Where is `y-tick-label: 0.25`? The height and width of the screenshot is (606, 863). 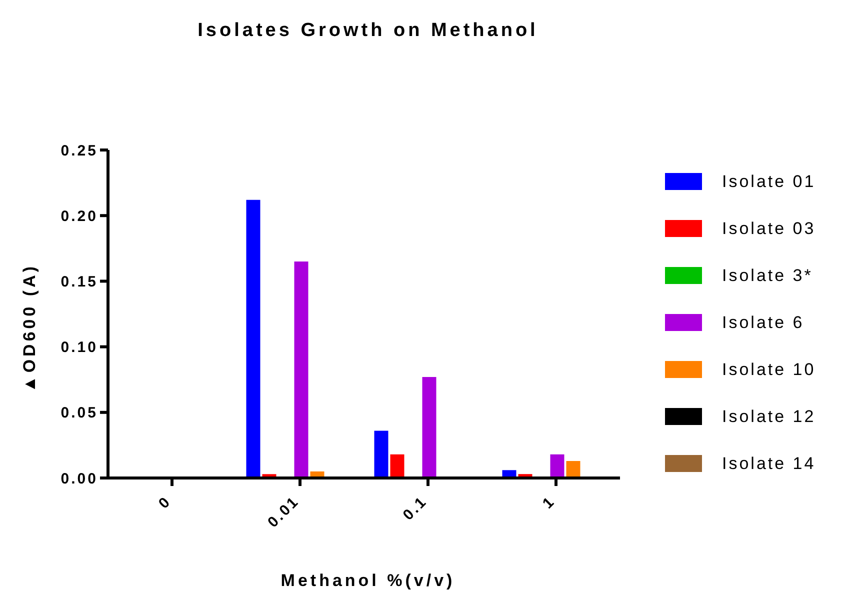
y-tick-label: 0.25 is located at coordinates (79, 151).